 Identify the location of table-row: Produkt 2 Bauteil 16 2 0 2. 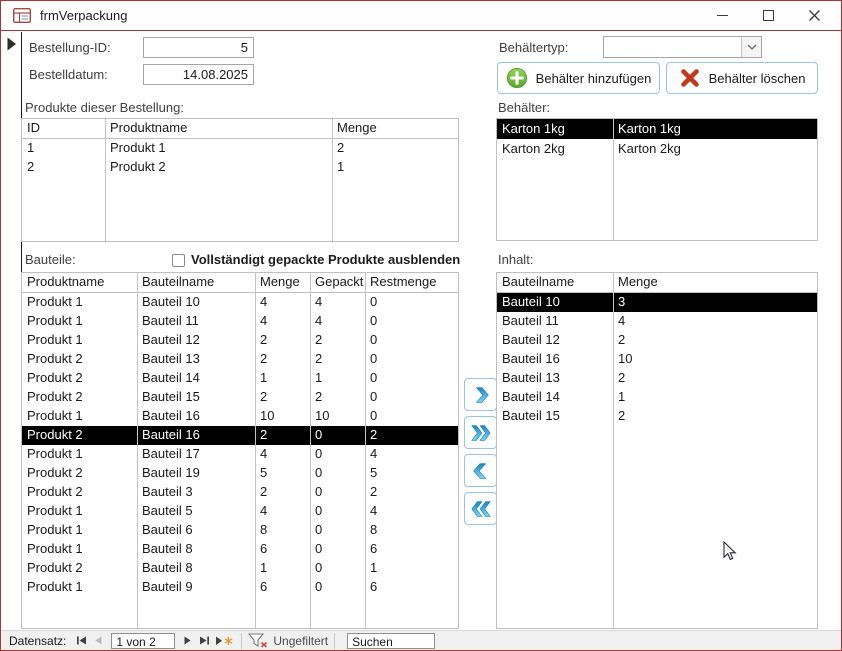
(240, 435).